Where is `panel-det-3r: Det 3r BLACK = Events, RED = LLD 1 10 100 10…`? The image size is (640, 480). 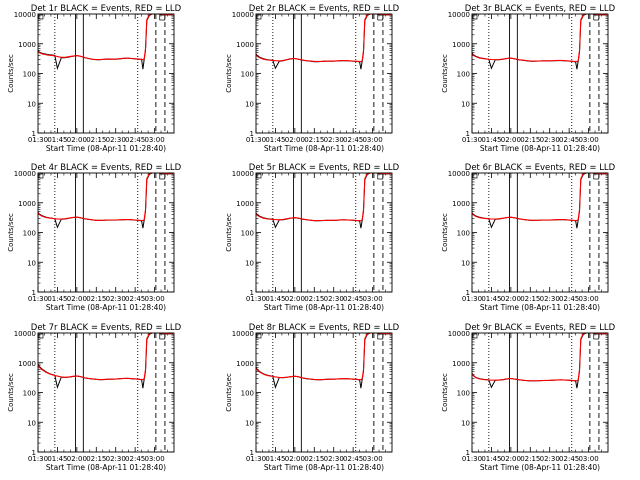 panel-det-3r: Det 3r BLACK = Events, RED = LLD 1 10 100 10… is located at coordinates (528, 78).